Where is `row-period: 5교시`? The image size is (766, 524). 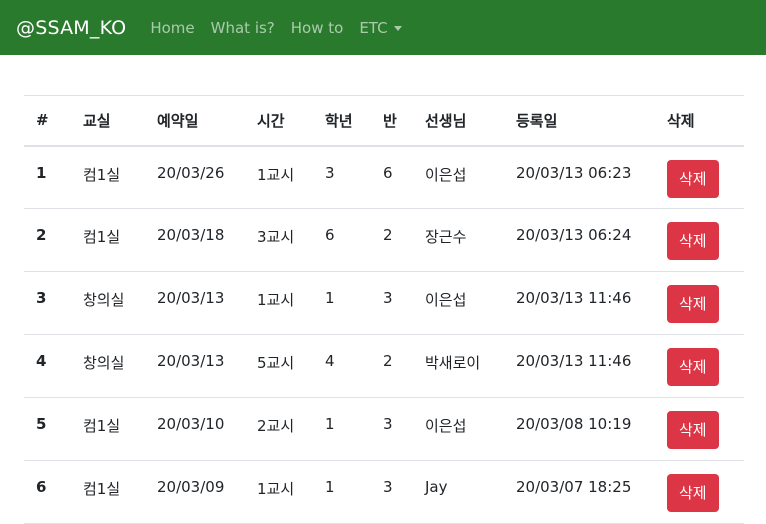
row-period: 5교시 is located at coordinates (279, 366).